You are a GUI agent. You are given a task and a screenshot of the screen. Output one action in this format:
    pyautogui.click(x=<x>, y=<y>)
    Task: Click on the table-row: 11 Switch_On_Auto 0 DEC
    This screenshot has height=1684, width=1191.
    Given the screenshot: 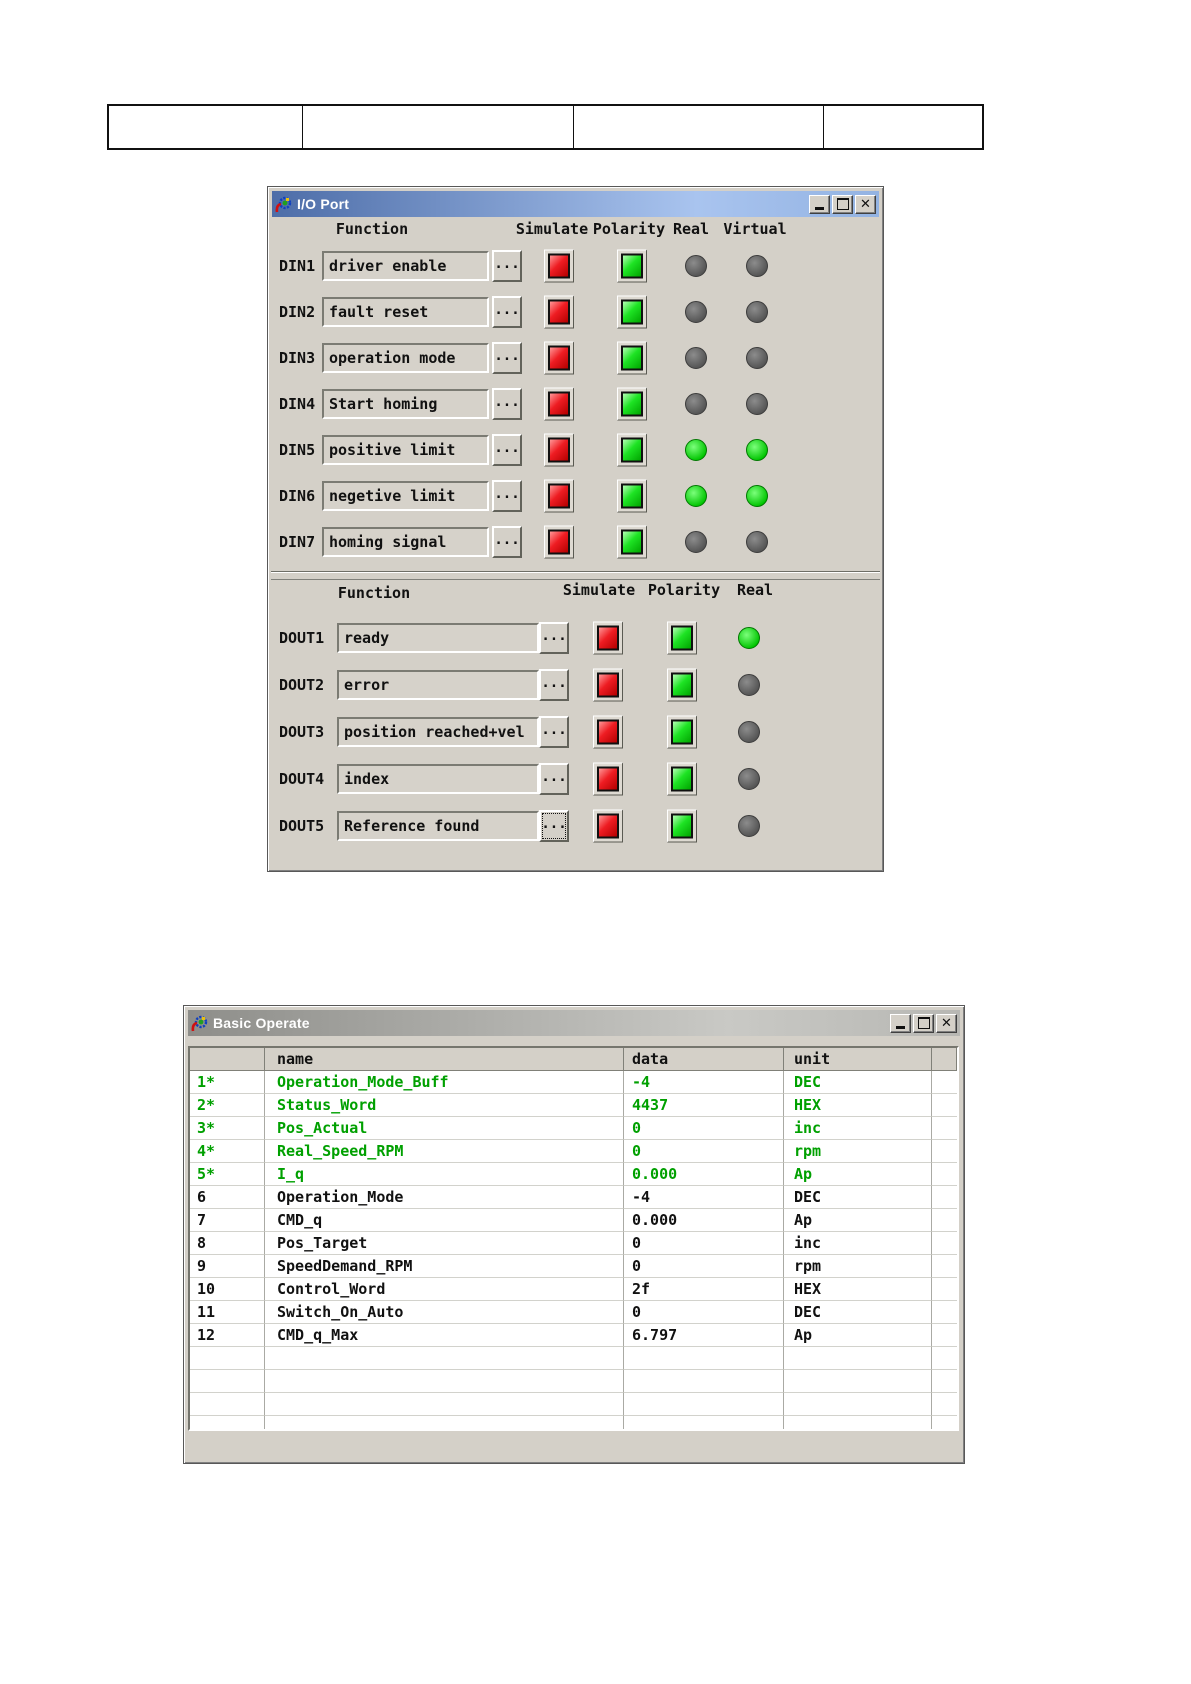 What is the action you would take?
    pyautogui.click(x=573, y=1312)
    